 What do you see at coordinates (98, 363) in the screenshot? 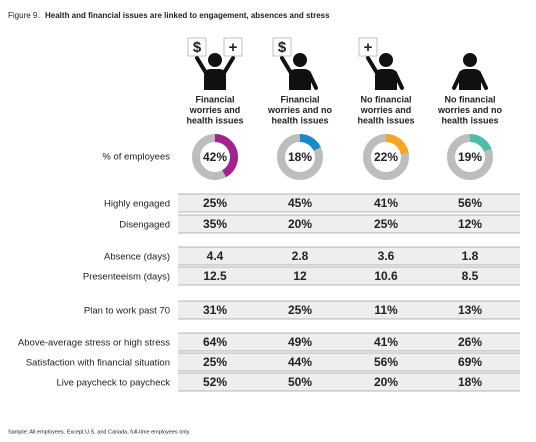
I see `row-label: Satisfaction with financial situation` at bounding box center [98, 363].